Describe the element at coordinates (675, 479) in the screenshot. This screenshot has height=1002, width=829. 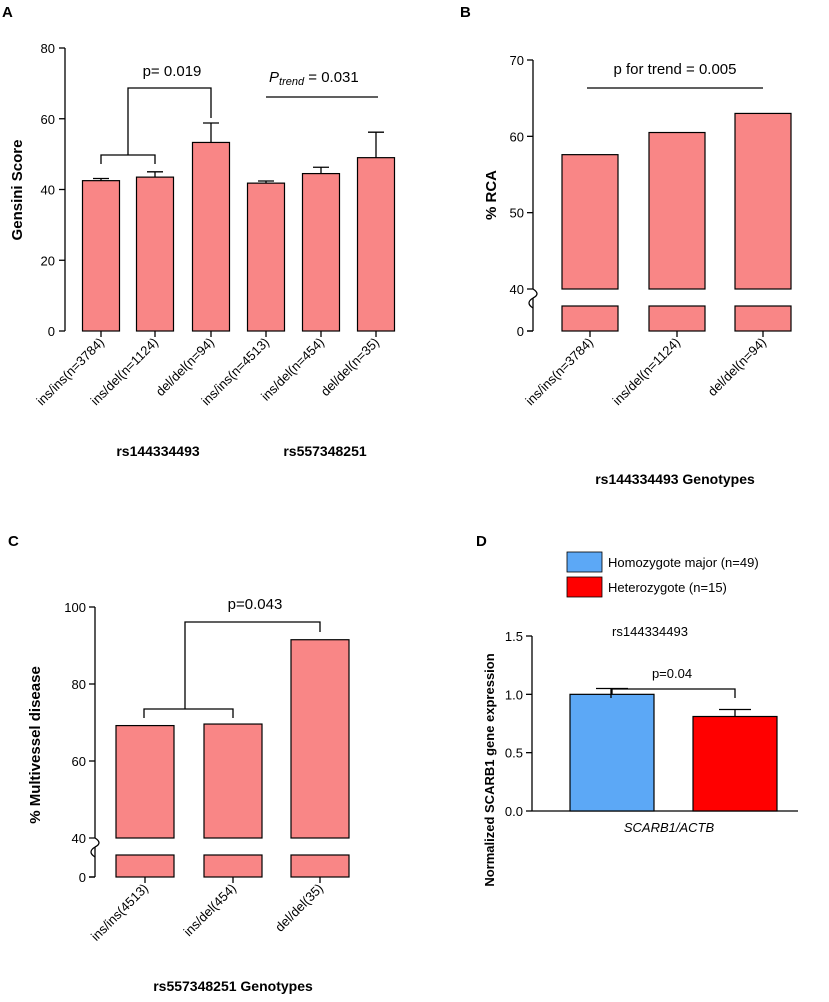
I see `panel-b-xlabel: rs144334493 Genotypes` at that location.